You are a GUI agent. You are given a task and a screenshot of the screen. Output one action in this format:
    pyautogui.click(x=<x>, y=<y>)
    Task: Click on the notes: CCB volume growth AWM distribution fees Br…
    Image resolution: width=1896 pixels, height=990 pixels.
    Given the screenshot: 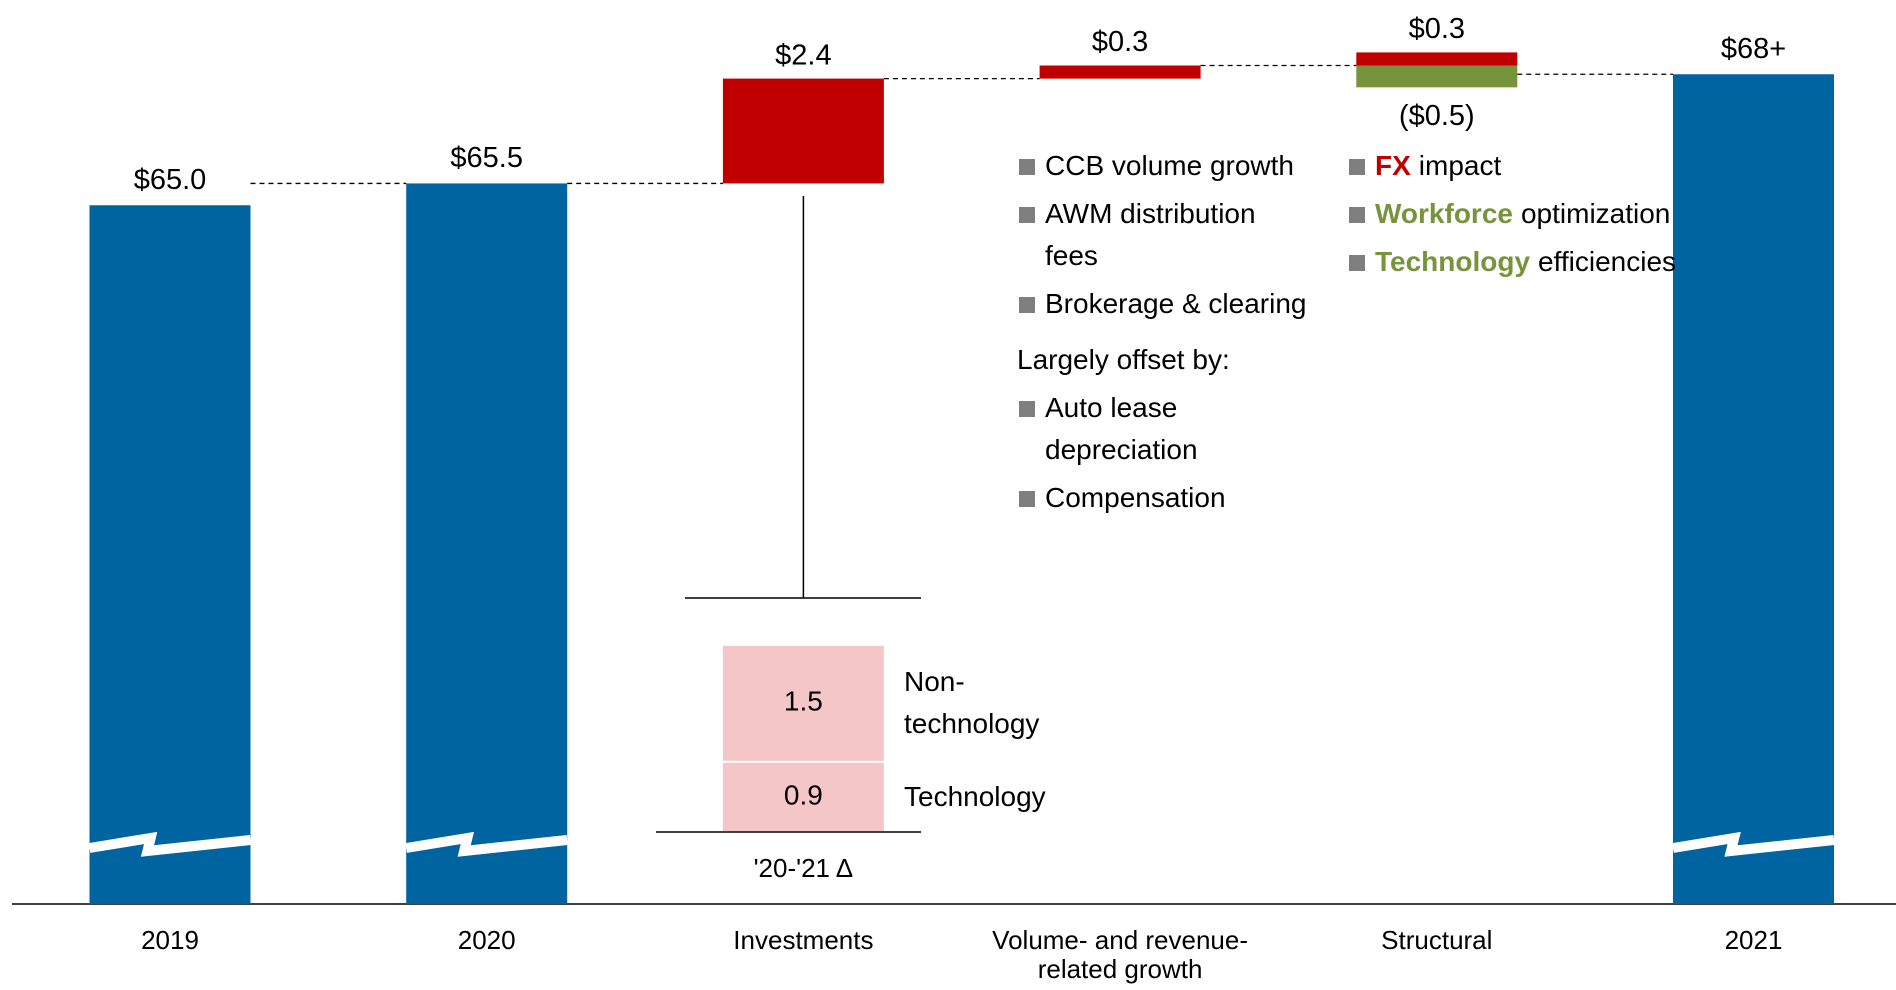 What is the action you would take?
    pyautogui.click(x=1163, y=335)
    